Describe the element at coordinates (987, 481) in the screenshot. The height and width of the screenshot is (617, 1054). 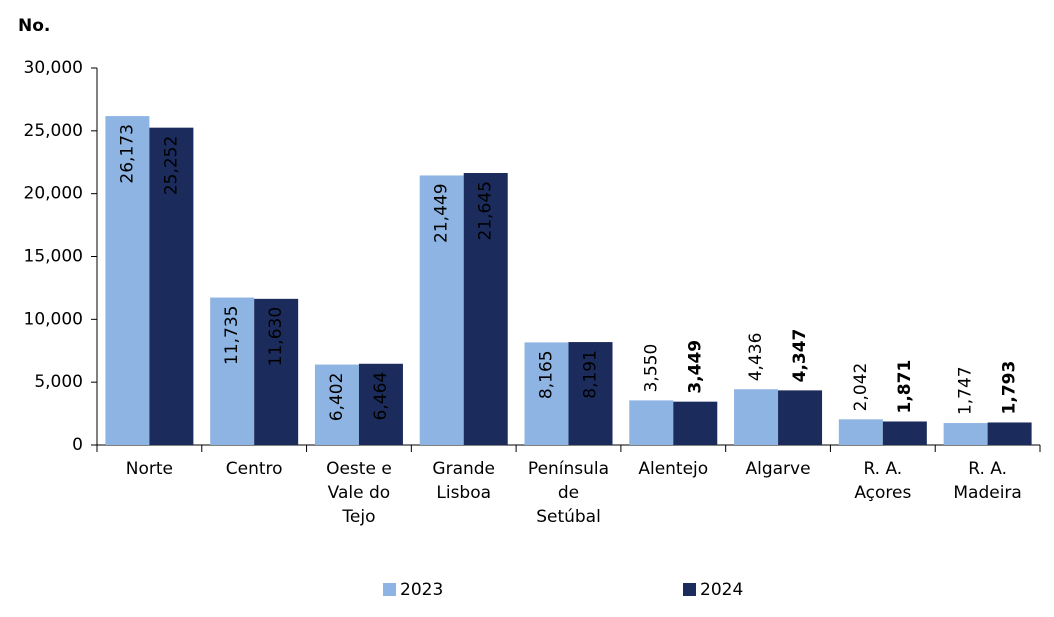
I see `x-tick-label: R. A. Madeira` at that location.